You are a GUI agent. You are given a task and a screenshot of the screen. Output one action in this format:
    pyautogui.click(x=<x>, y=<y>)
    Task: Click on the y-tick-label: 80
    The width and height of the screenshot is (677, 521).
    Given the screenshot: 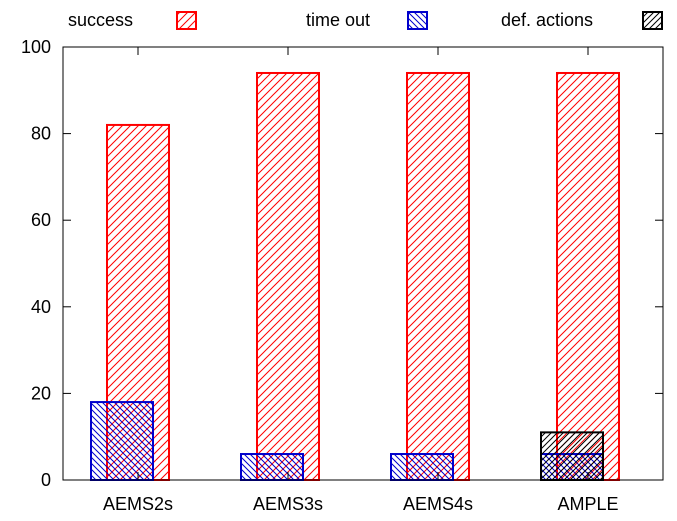 What is the action you would take?
    pyautogui.click(x=41, y=134)
    